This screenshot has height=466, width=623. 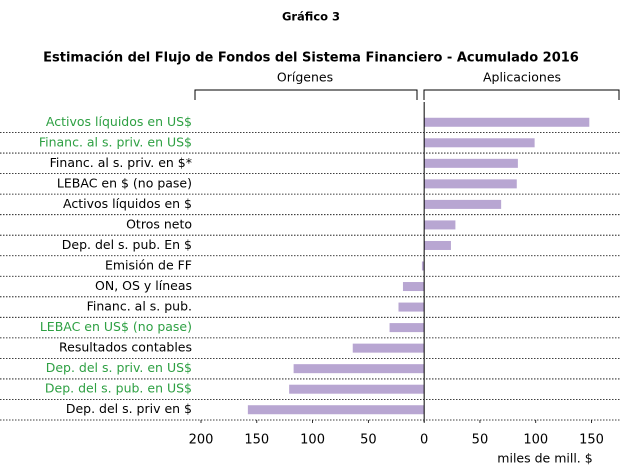 What do you see at coordinates (424, 440) in the screenshot?
I see `x-tick-label: 0` at bounding box center [424, 440].